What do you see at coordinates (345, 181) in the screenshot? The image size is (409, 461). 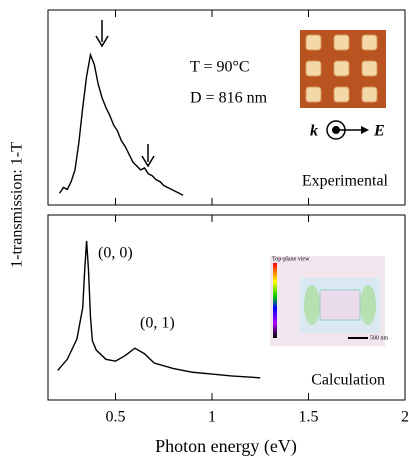 I see `panel-label: Experimental` at bounding box center [345, 181].